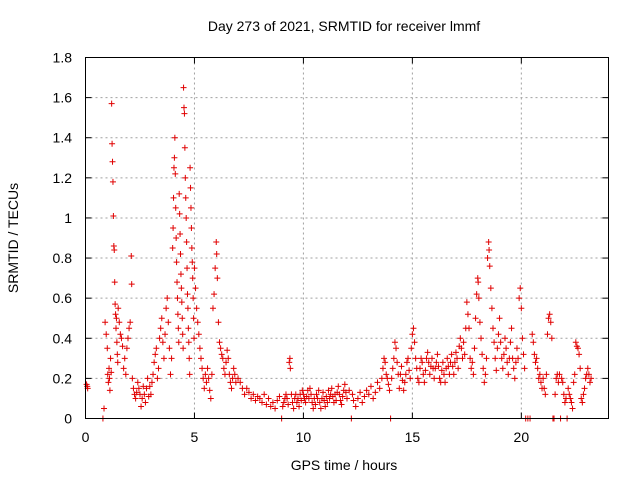 Image resolution: width=640 pixels, height=480 pixels. I want to click on y-tick-label: 1.2, so click(63, 178).